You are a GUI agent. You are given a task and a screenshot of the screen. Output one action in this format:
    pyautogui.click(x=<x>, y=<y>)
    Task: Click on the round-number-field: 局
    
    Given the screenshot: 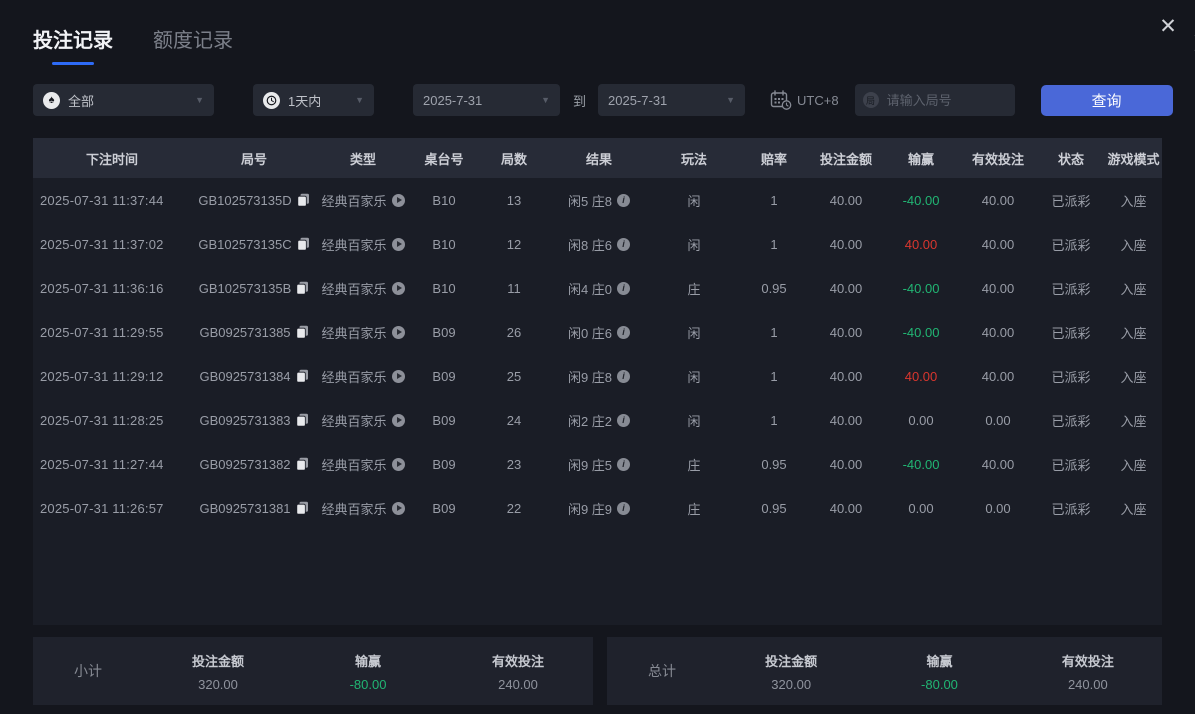 What is the action you would take?
    pyautogui.click(x=934, y=100)
    